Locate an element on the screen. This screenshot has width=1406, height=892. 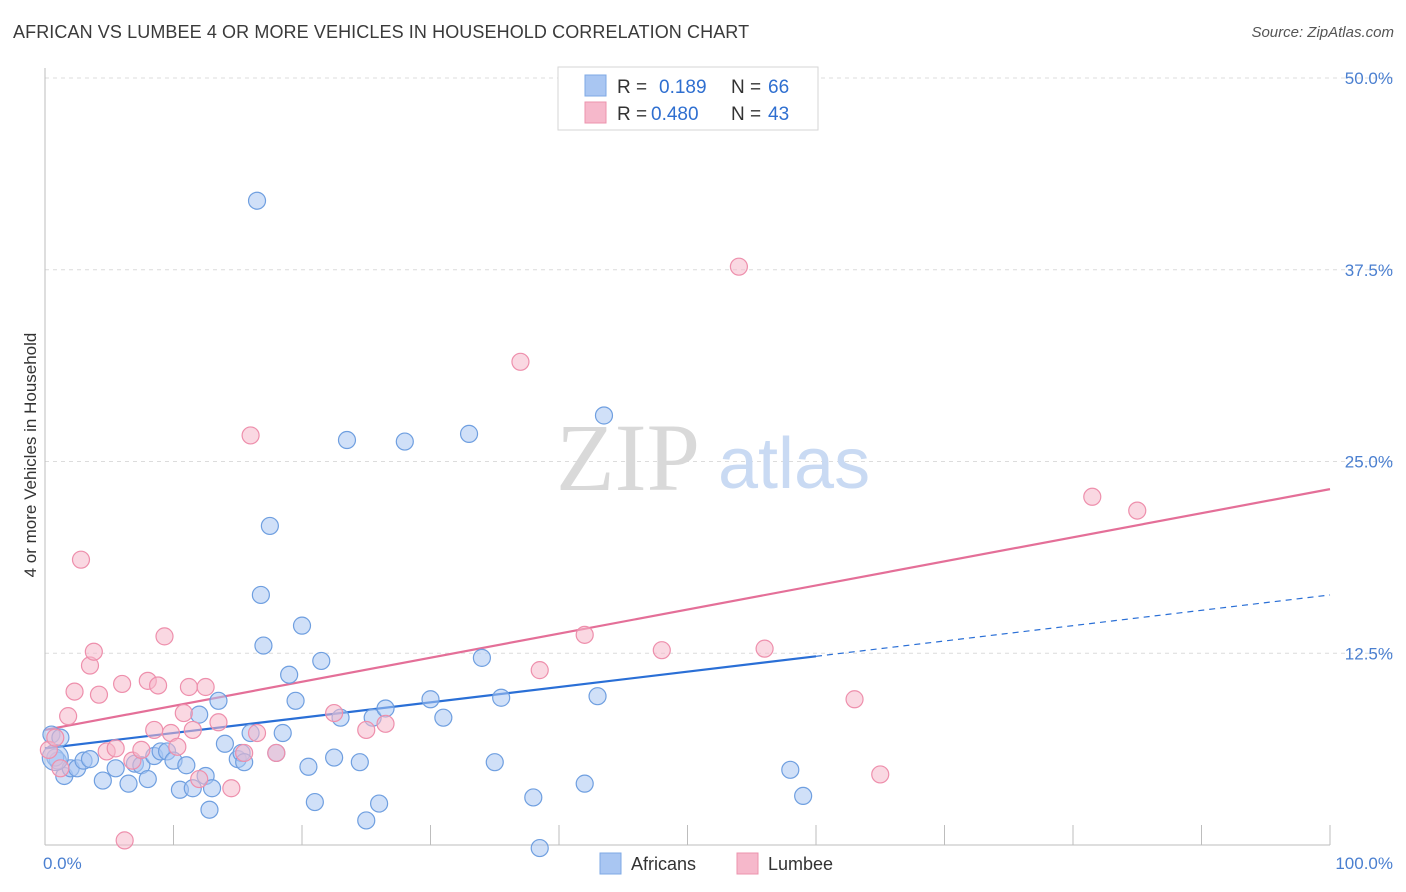
watermark-atlas: atlas is located at coordinates (794, 464).